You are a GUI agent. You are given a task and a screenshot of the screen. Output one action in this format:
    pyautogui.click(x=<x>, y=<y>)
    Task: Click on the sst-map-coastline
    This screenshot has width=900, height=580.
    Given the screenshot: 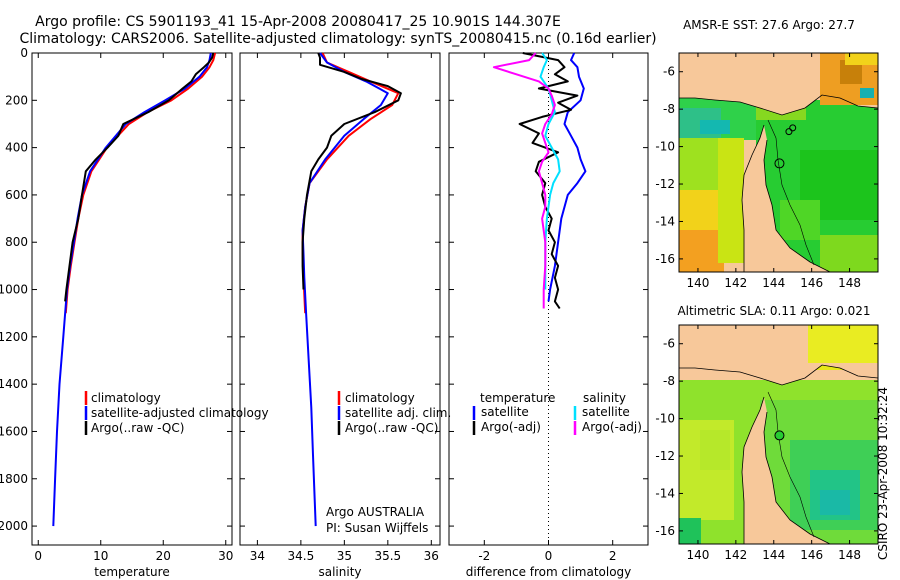 What is the action you would take?
    pyautogui.click(x=778, y=183)
    